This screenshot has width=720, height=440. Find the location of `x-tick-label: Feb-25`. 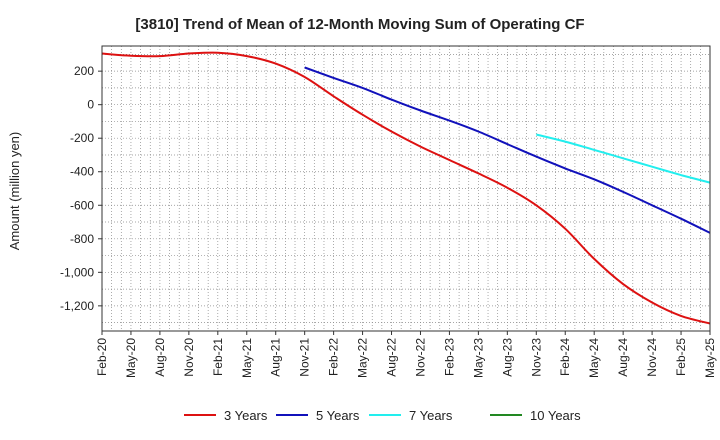

x-tick-label: Feb-25 is located at coordinates (681, 357).